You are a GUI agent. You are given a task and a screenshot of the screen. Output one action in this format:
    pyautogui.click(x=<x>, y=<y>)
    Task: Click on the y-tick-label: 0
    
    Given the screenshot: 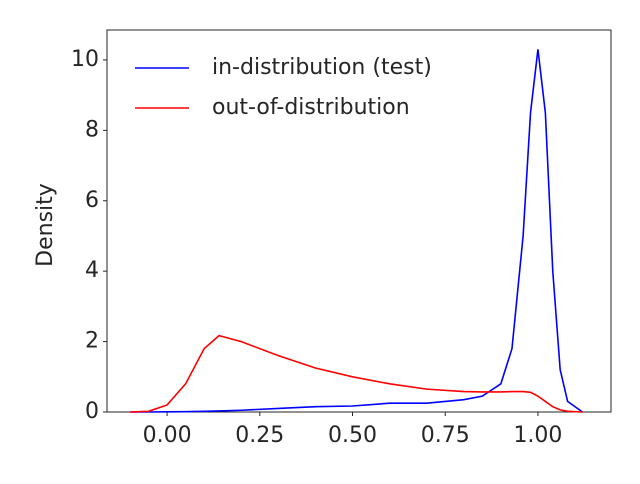 What is the action you would take?
    pyautogui.click(x=92, y=411)
    